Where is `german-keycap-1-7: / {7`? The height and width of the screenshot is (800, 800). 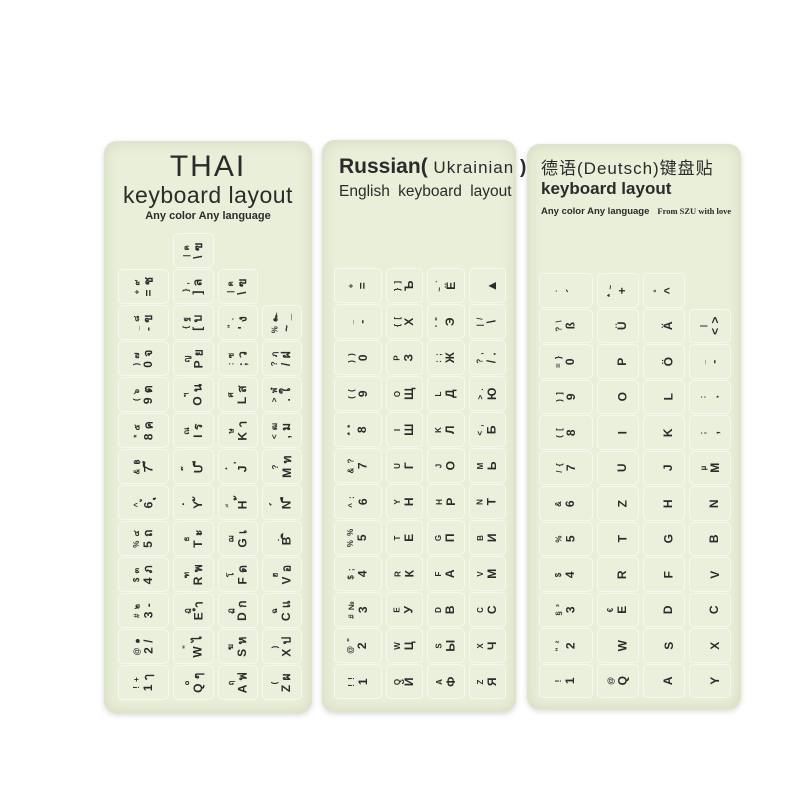 german-keycap-1-7: / {7 is located at coordinates (566, 467).